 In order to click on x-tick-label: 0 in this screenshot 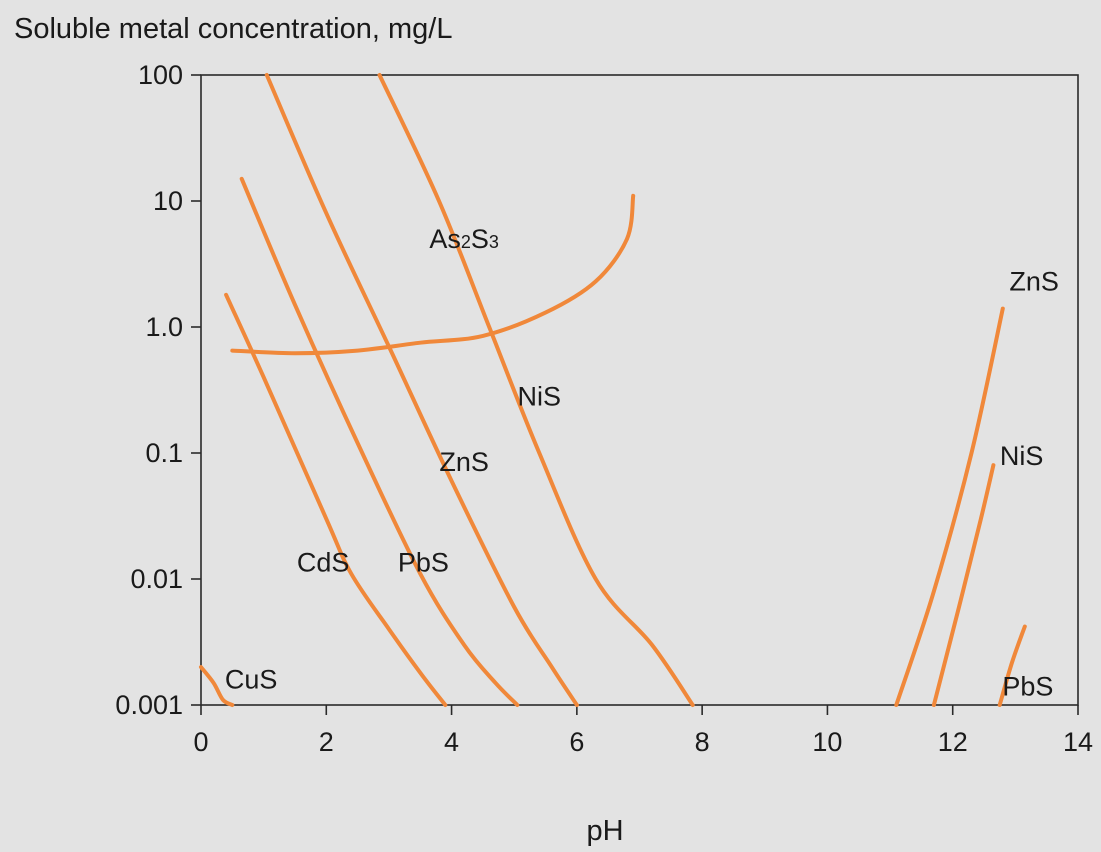, I will do `click(200, 742)`.